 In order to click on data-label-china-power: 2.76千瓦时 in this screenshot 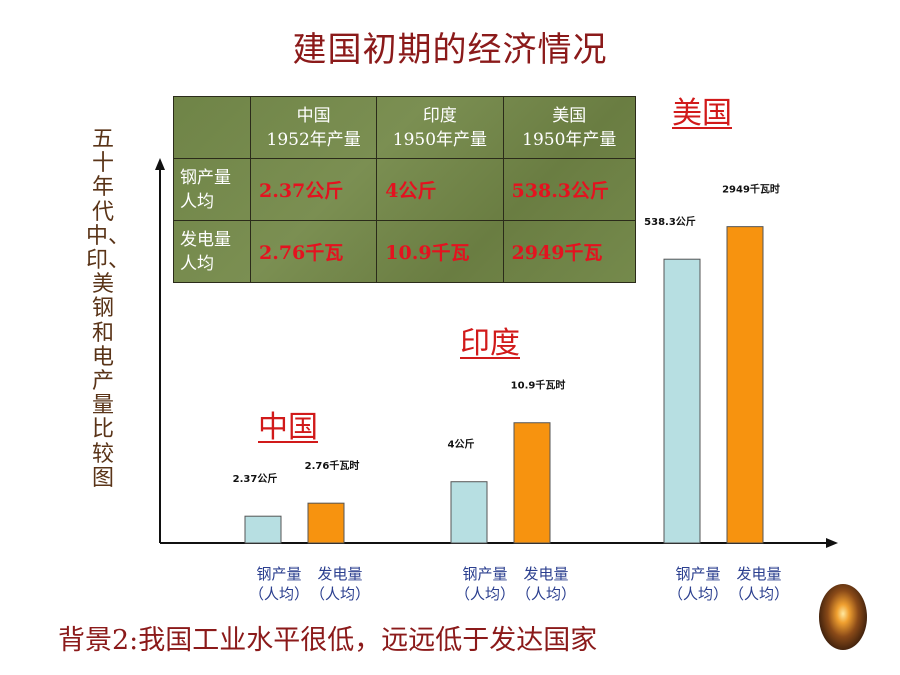, I will do `click(332, 465)`.